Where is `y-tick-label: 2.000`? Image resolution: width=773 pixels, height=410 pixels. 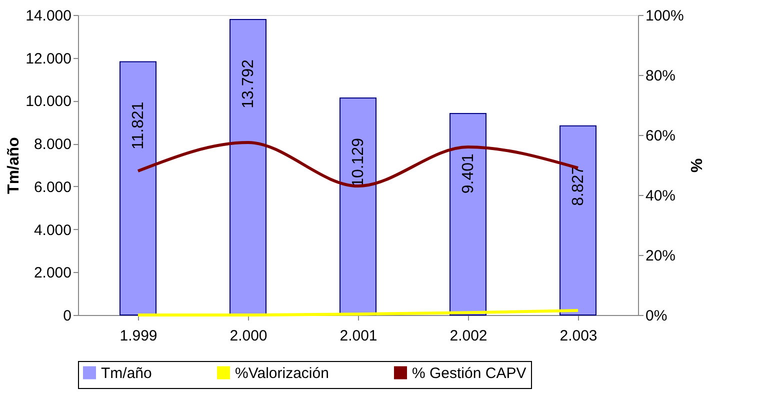 y-tick-label: 2.000 is located at coordinates (53, 273).